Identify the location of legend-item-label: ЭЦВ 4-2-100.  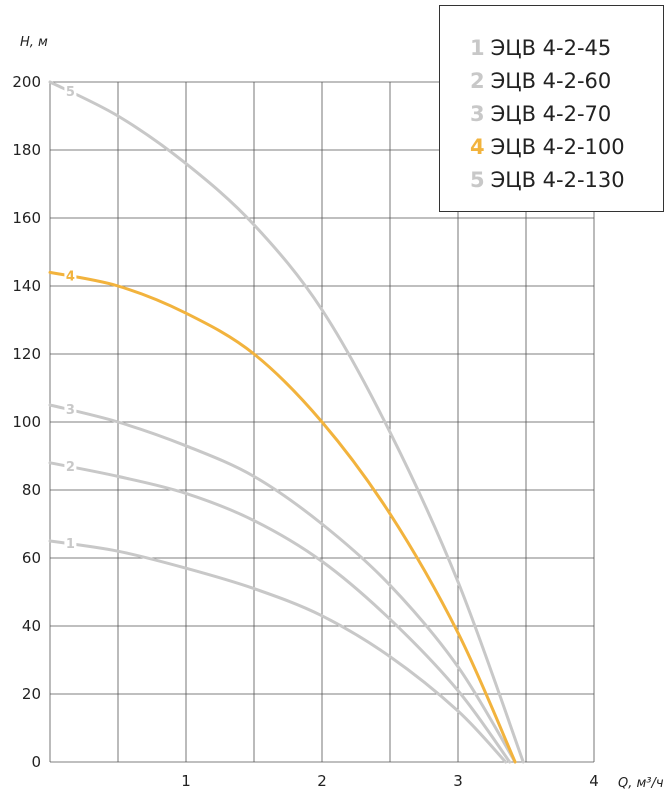
(557, 147).